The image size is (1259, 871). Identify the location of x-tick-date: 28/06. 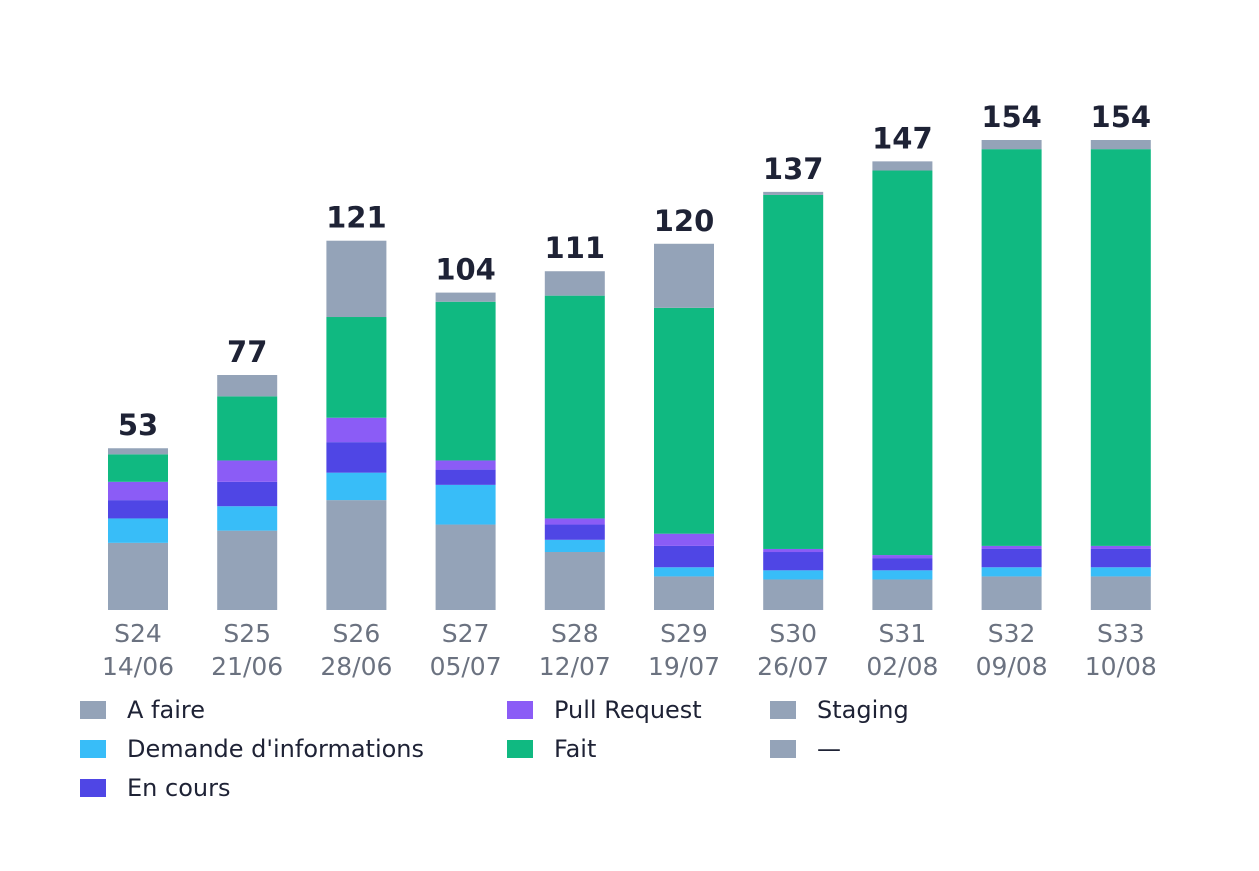
(356, 666).